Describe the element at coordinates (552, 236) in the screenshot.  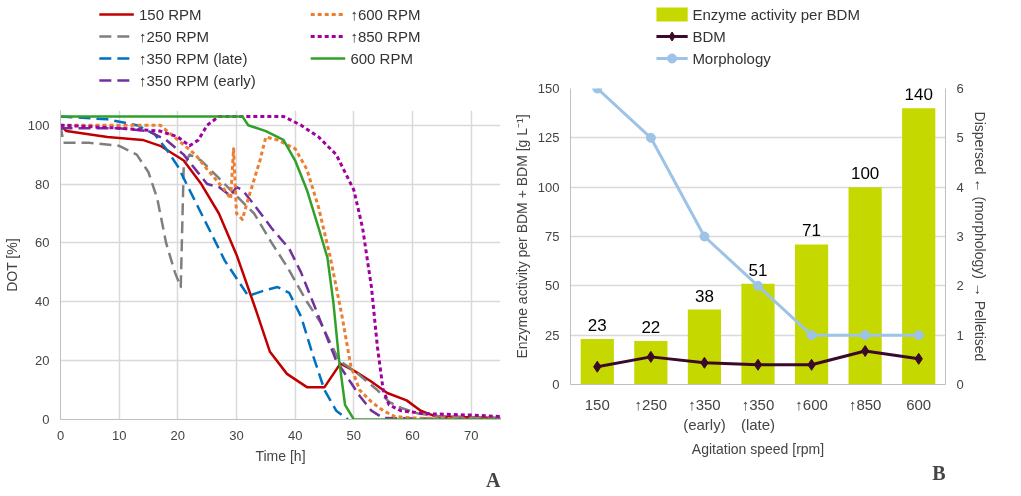
I see `y-tick-label: 75` at that location.